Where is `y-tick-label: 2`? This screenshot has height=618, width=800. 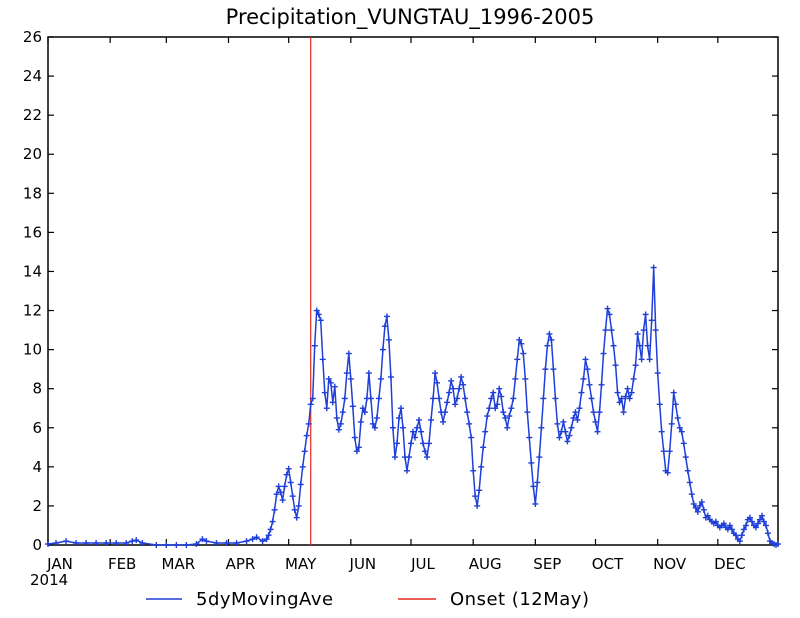
y-tick-label: 2 is located at coordinates (37, 506).